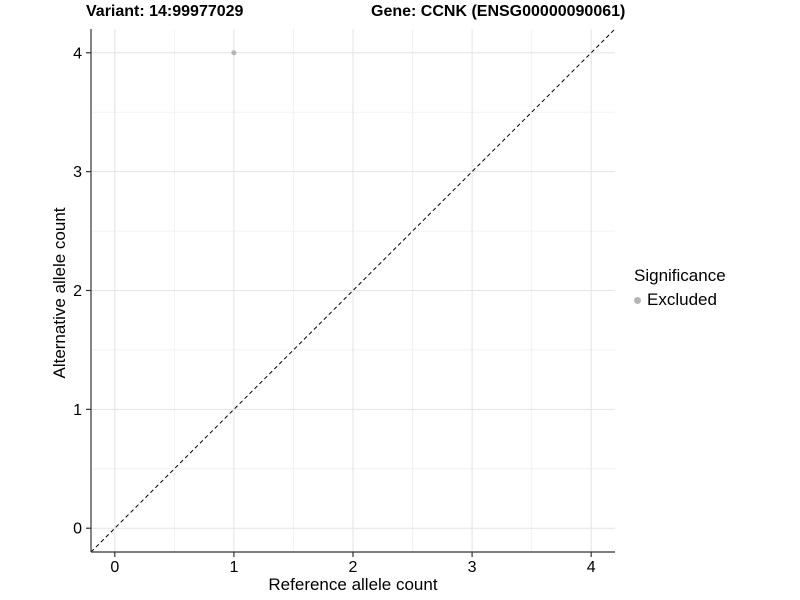 The width and height of the screenshot is (800, 600). Describe the element at coordinates (114, 567) in the screenshot. I see `x-tick-label: 0` at that location.